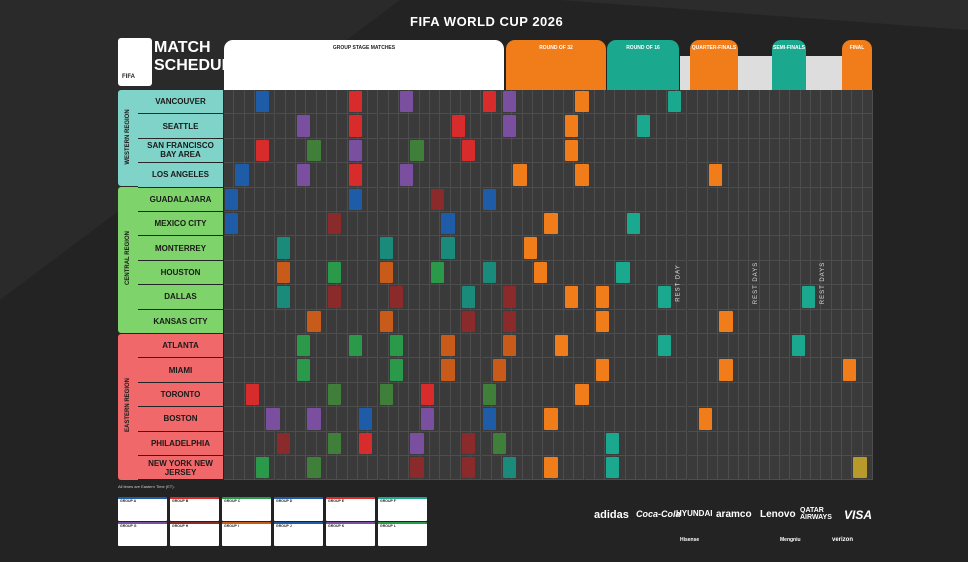 This screenshot has width=968, height=562. I want to click on sponsor-lenovo: Lenovo, so click(778, 514).